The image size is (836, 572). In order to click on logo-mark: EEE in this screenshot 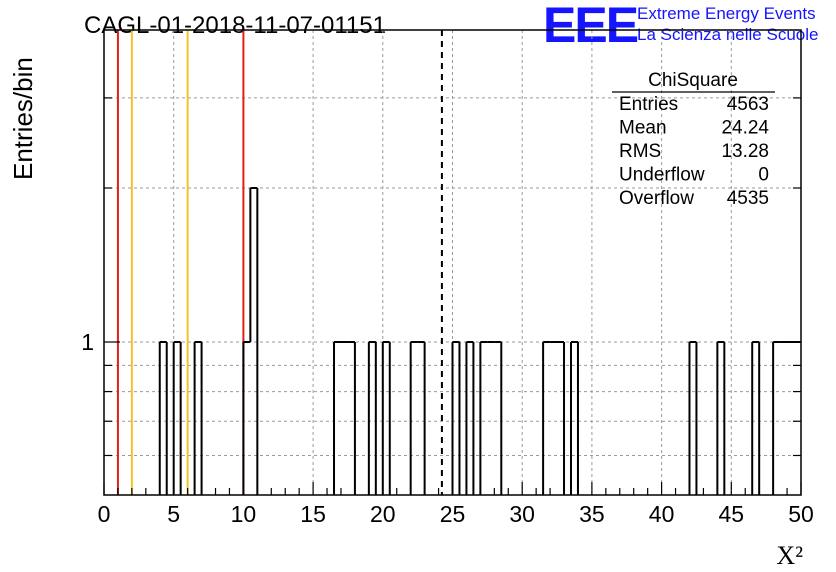, I will do `click(590, 26)`.